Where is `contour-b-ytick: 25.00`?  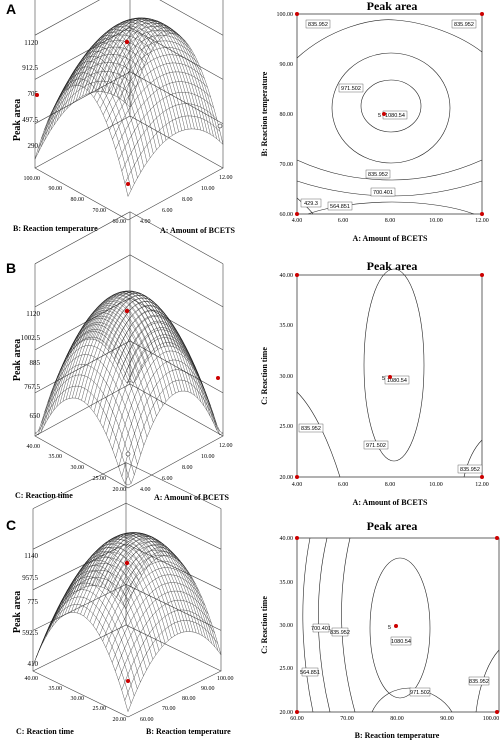 contour-b-ytick: 25.00 is located at coordinates (287, 427).